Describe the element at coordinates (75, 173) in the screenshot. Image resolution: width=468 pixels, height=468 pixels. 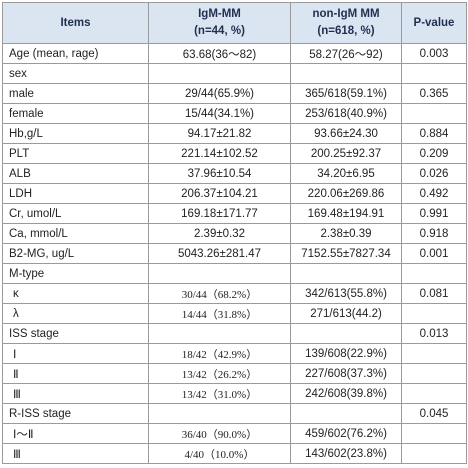
I see `table-cell: ALB` at that location.